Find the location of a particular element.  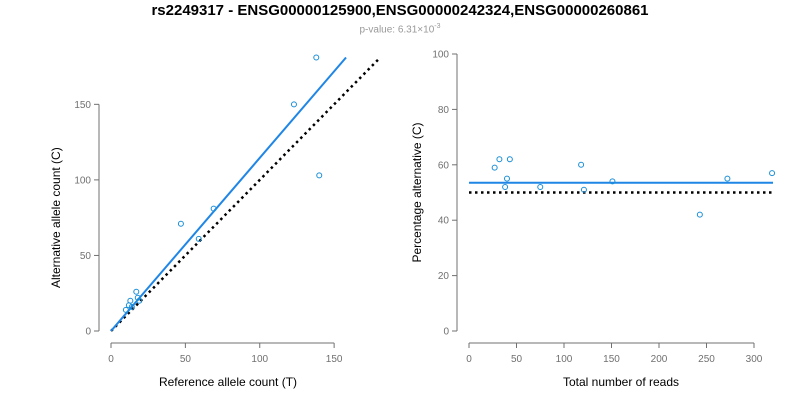

x-tick-label: 300 is located at coordinates (754, 359).